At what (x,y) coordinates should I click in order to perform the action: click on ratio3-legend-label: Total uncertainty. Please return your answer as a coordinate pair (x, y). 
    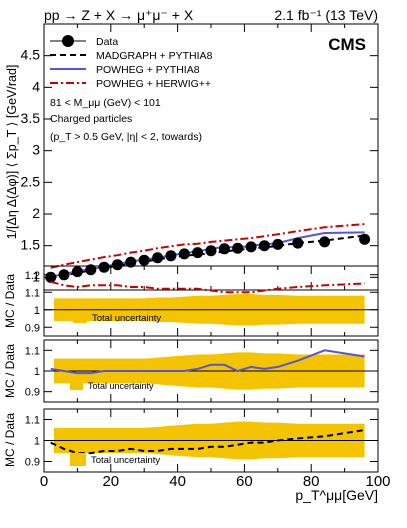
    Looking at the image, I should click on (125, 460).